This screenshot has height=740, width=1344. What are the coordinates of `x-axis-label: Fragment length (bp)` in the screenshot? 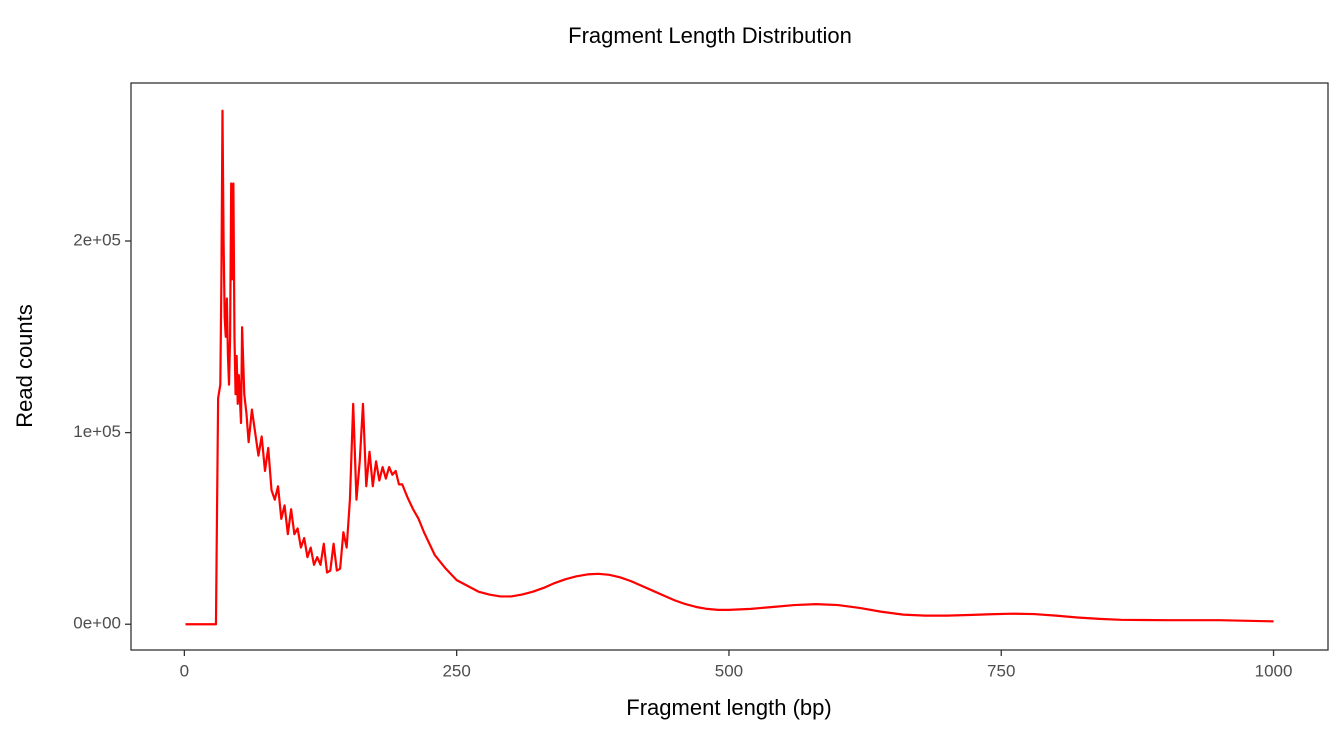 It's located at (728, 707).